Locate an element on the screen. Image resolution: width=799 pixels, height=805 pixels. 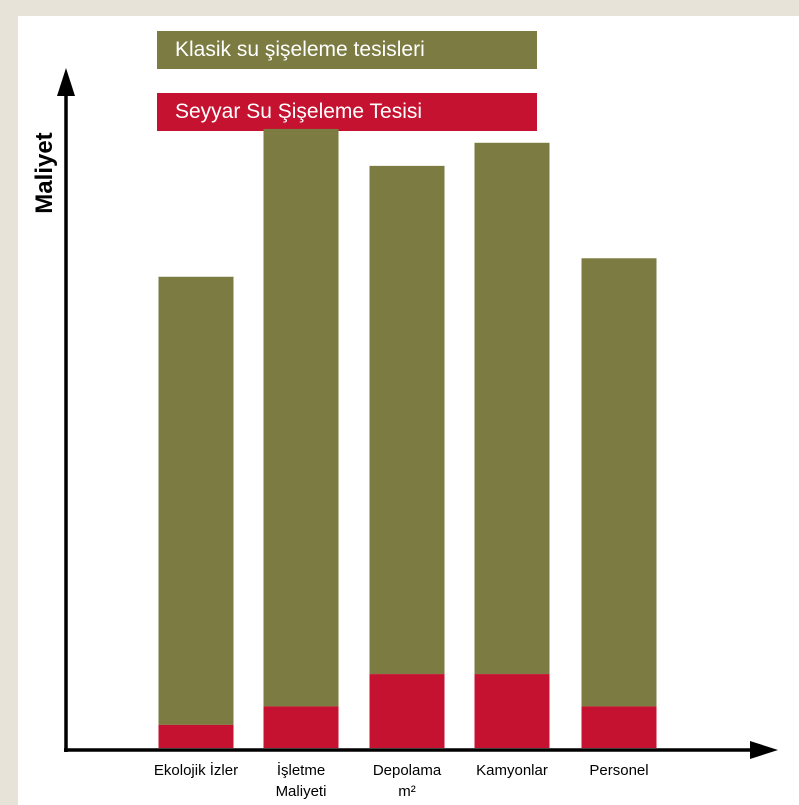
x-tick-label-1: İşletme Maliyeti is located at coordinates (301, 780).